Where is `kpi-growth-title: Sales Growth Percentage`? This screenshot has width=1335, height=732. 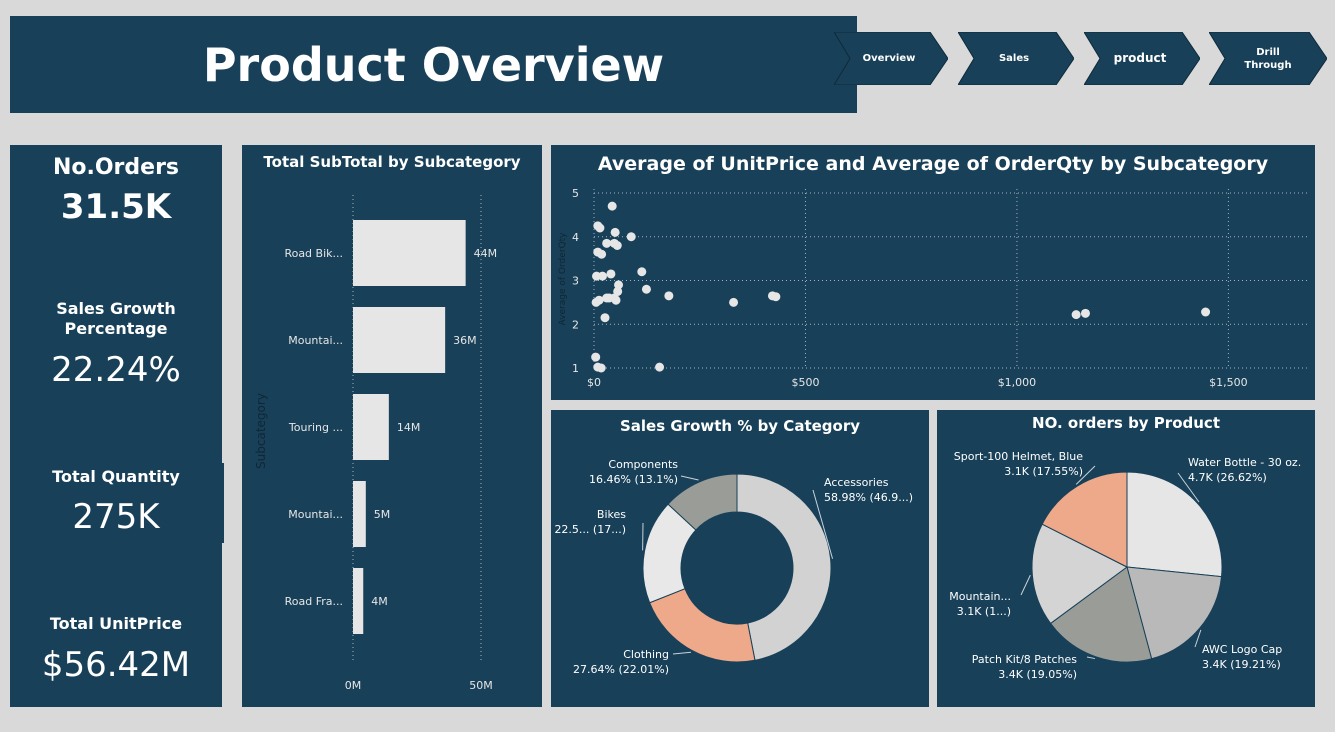
kpi-growth-title: Sales Growth Percentage is located at coordinates (116, 318).